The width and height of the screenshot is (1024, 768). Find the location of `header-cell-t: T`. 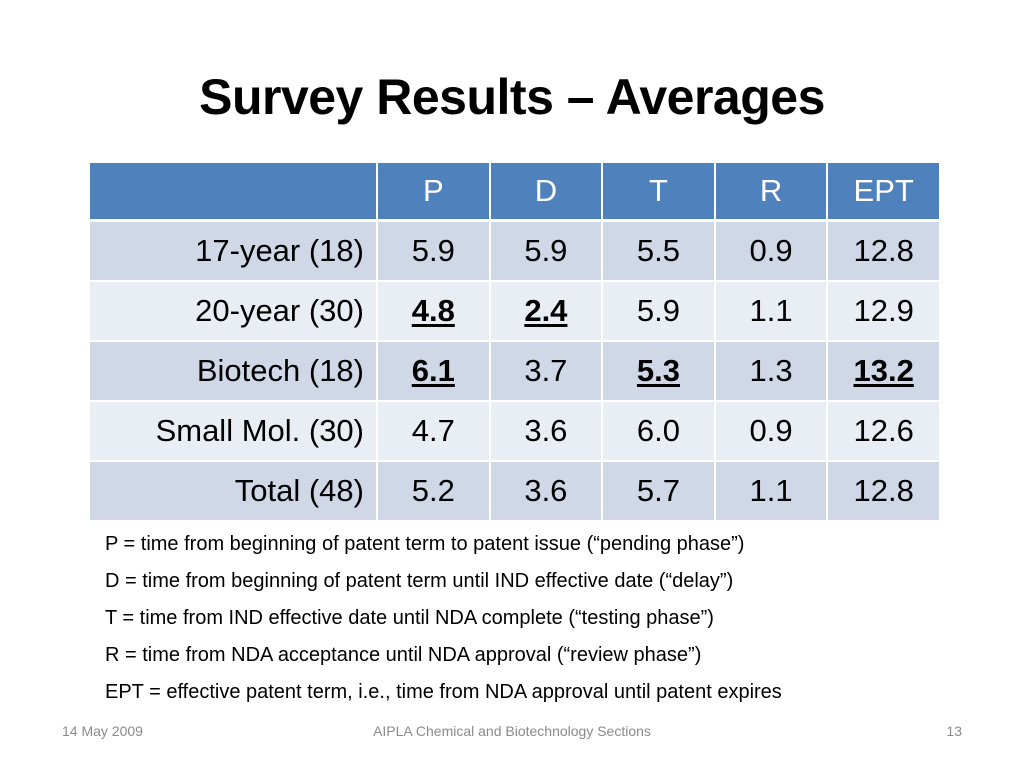

header-cell-t: T is located at coordinates (658, 191).